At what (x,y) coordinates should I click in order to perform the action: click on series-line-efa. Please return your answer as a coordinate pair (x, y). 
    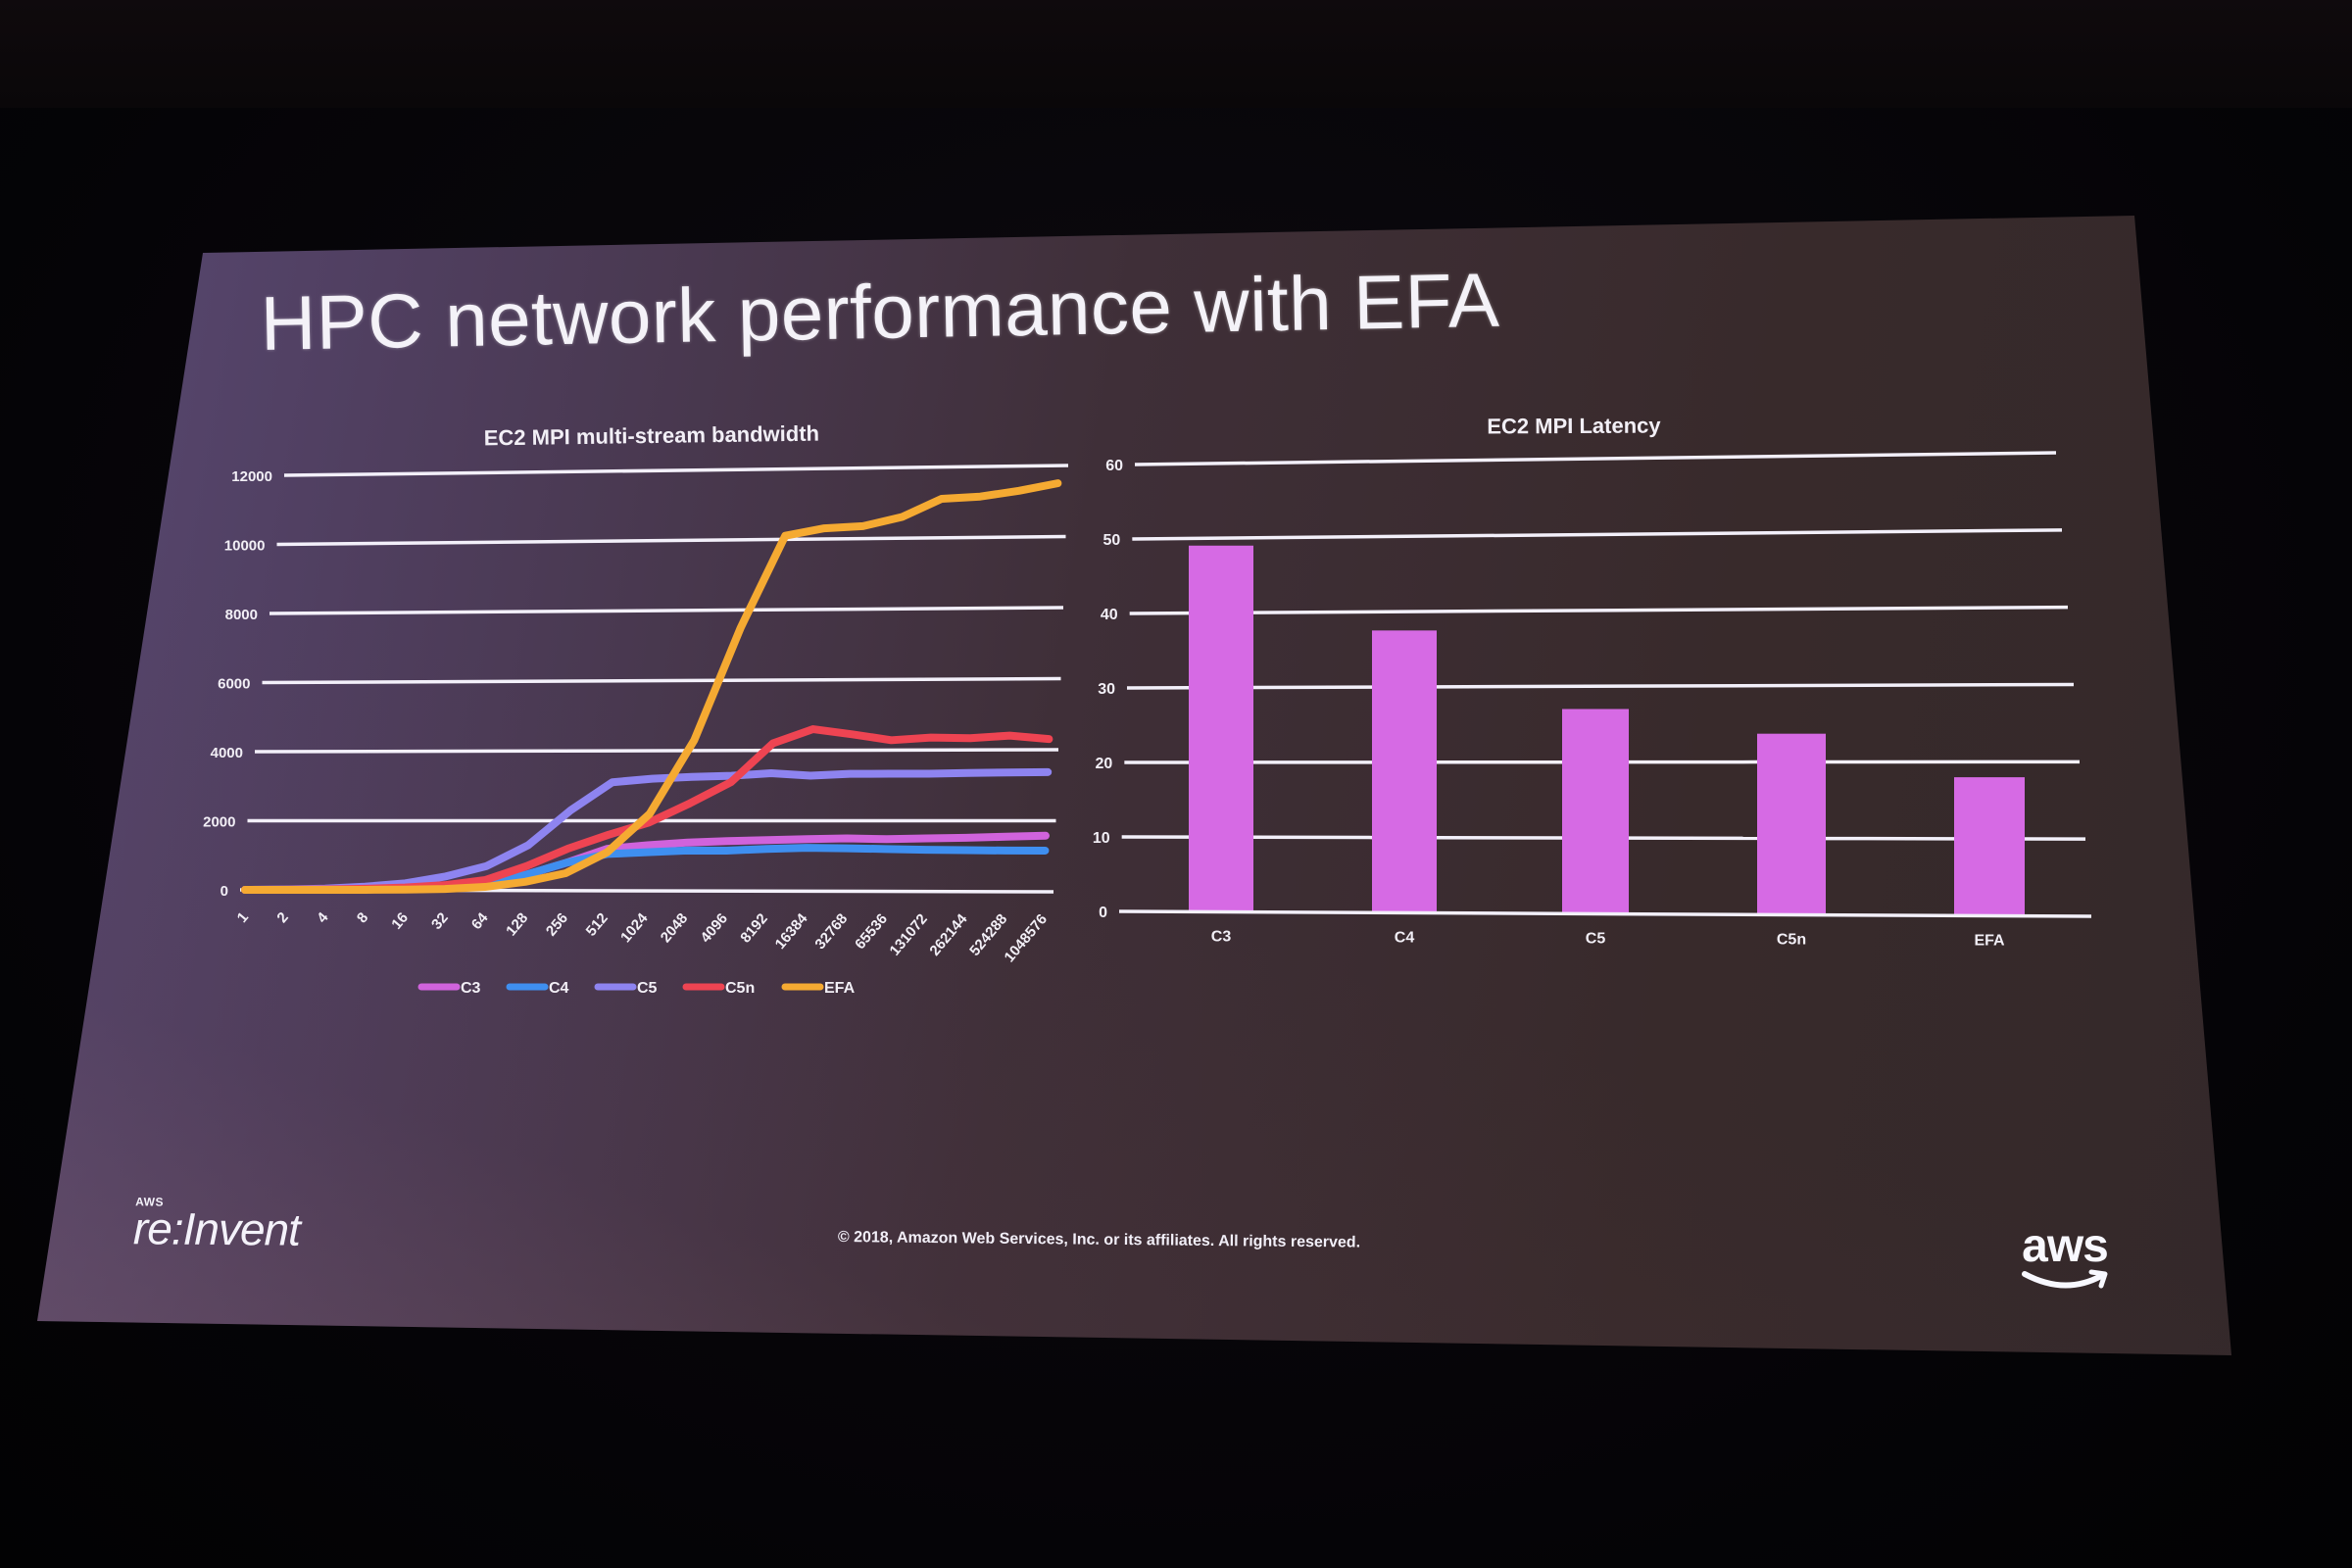
    Looking at the image, I should click on (651, 687).